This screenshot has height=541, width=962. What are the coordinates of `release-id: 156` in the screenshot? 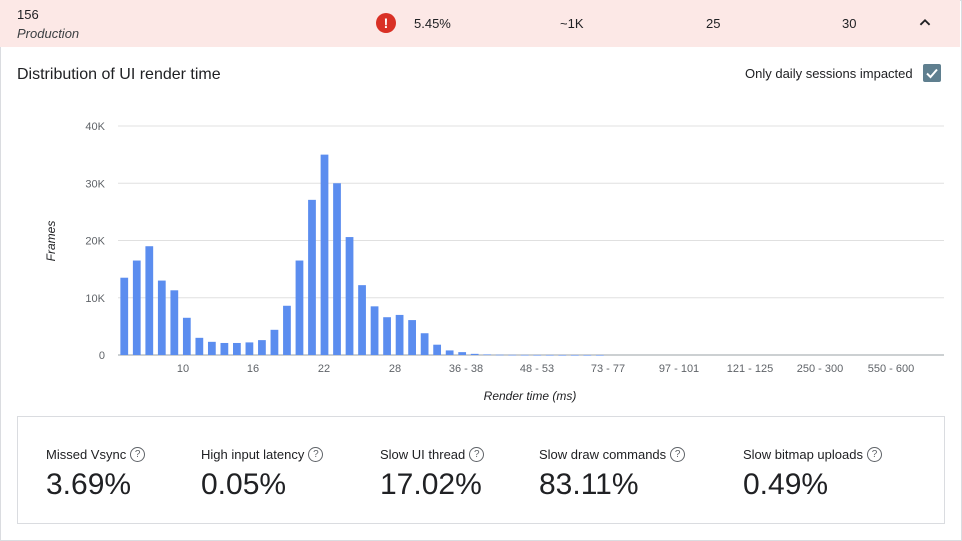 It's located at (28, 14).